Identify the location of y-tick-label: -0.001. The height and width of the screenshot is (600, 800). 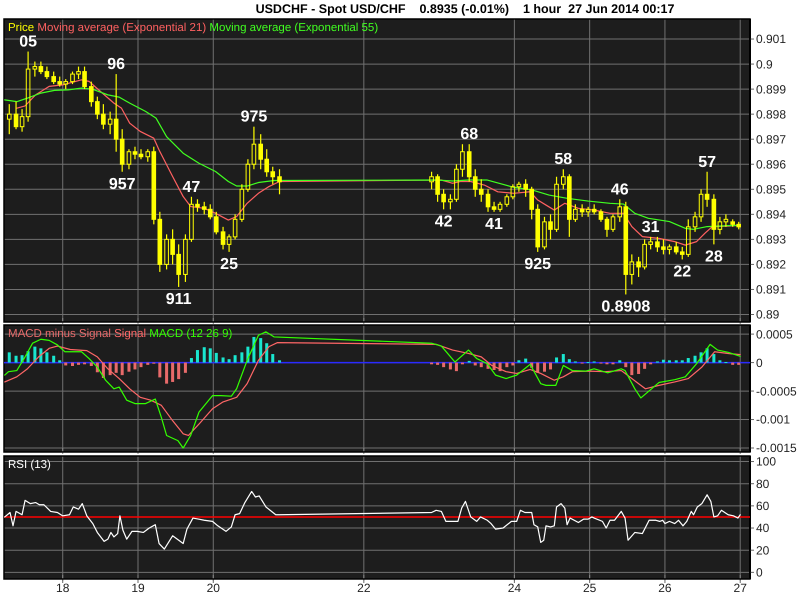
(773, 419).